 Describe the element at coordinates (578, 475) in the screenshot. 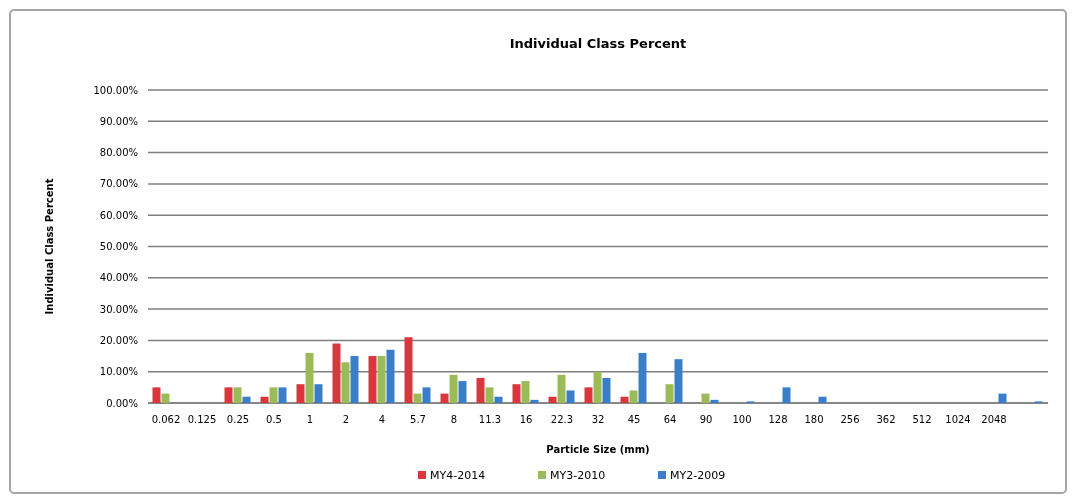

I see `legend-label: MY3-2010` at that location.